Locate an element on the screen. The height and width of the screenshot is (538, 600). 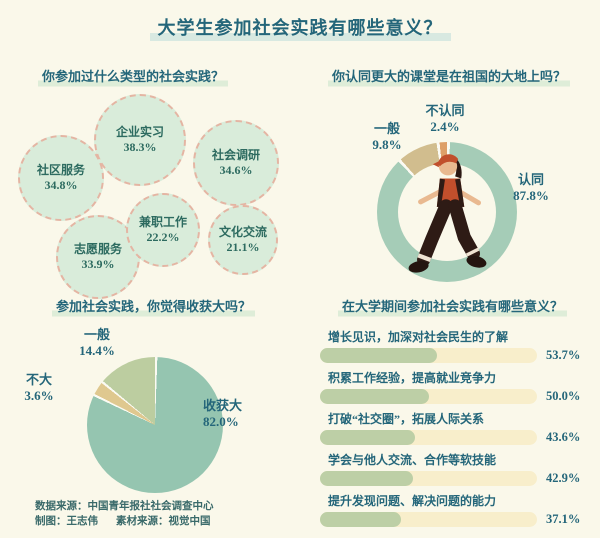
bubble-enterprise-internship: 企业实习 38.3% is located at coordinates (140, 140).